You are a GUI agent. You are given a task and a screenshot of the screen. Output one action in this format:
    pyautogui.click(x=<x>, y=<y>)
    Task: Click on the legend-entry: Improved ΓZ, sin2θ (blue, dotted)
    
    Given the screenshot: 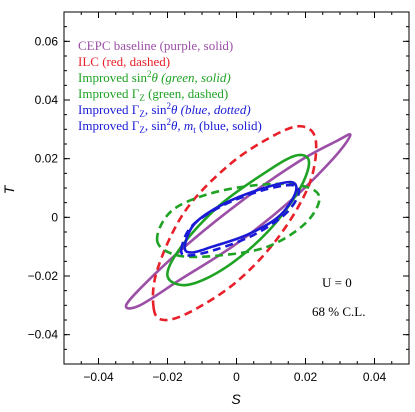 What is the action you would take?
    pyautogui.click(x=164, y=110)
    